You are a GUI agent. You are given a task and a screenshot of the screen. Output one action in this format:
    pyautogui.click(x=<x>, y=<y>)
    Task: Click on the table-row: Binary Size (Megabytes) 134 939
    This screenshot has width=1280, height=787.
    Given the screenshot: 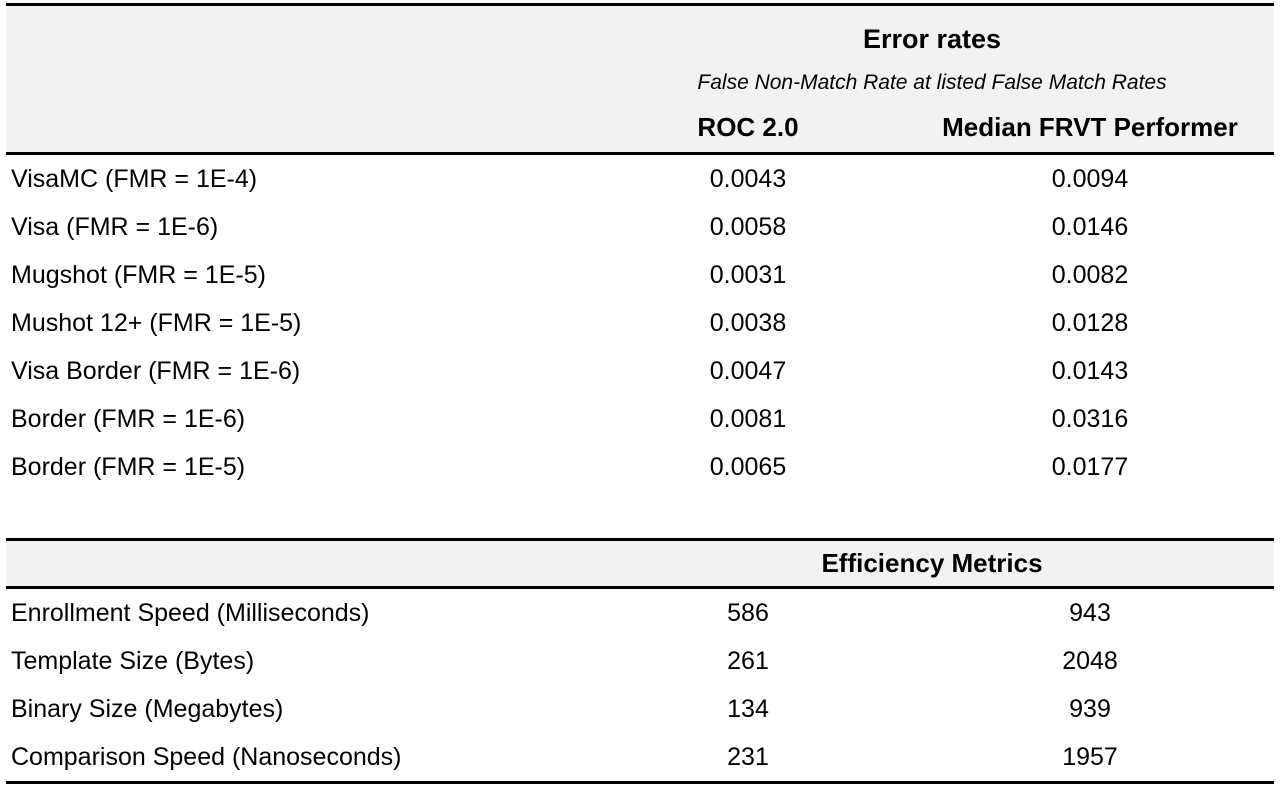 What is the action you would take?
    pyautogui.click(x=640, y=709)
    